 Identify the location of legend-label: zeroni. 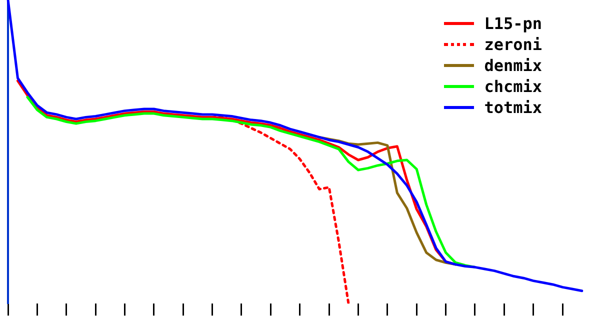
(513, 44).